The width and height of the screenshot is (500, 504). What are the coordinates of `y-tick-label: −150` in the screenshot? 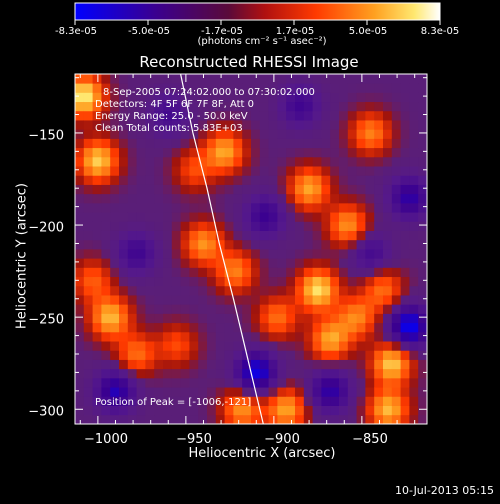 It's located at (46, 136).